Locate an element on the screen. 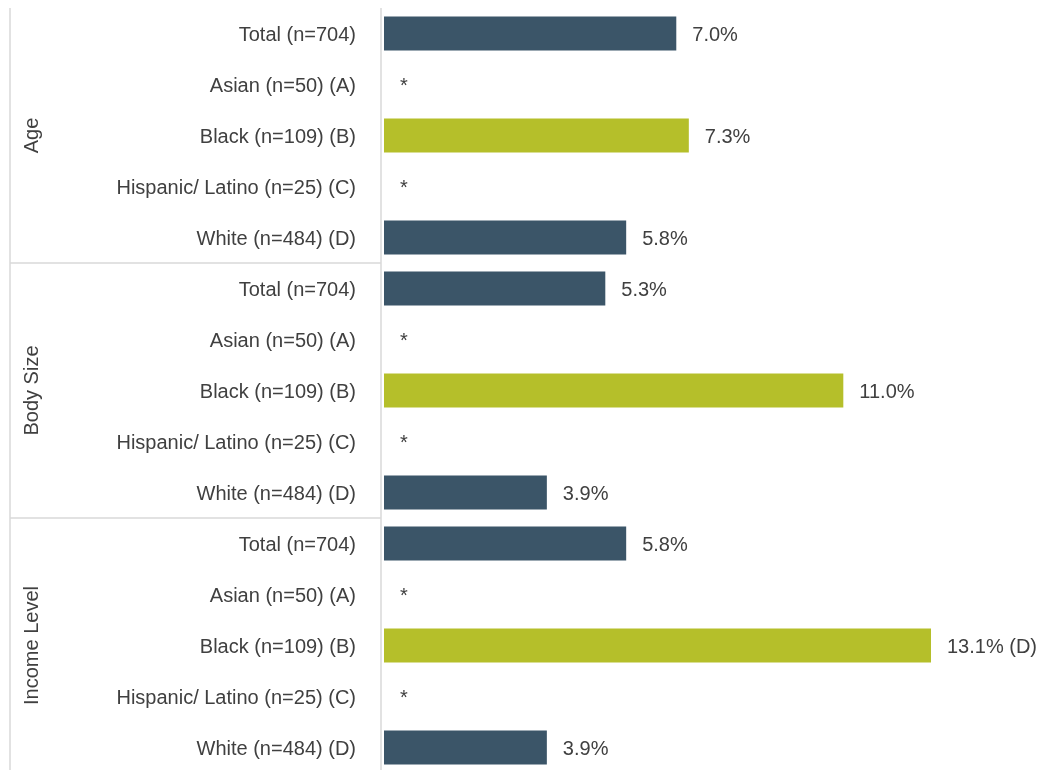 The width and height of the screenshot is (1054, 770). y-axis-title: Age is located at coordinates (31, 135).